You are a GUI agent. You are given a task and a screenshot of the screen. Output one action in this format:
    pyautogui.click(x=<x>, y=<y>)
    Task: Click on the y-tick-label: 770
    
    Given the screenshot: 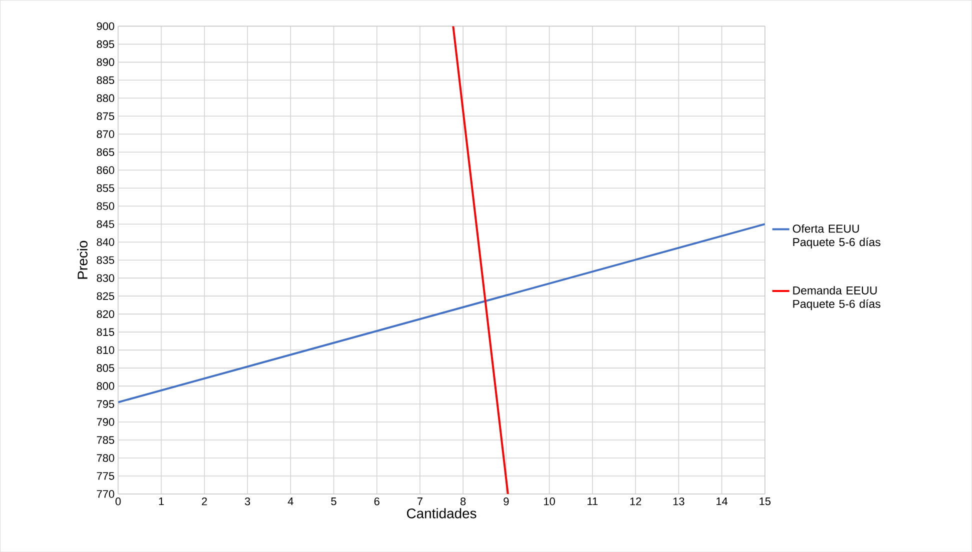 What is the action you would take?
    pyautogui.click(x=105, y=494)
    